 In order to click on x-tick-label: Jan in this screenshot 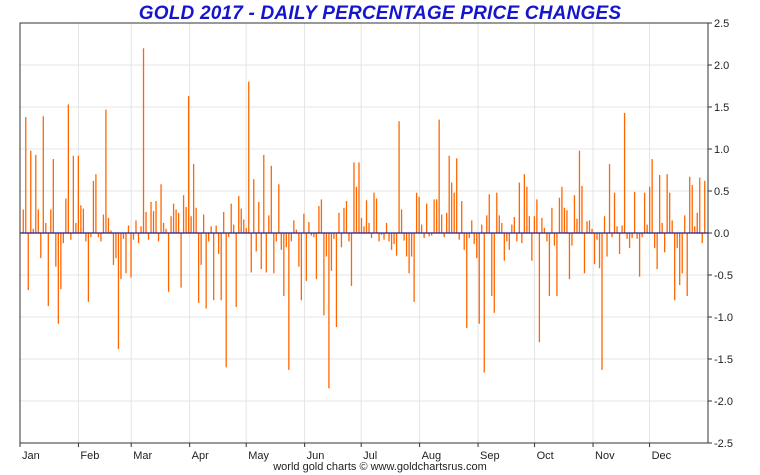, I will do `click(31, 456)`.